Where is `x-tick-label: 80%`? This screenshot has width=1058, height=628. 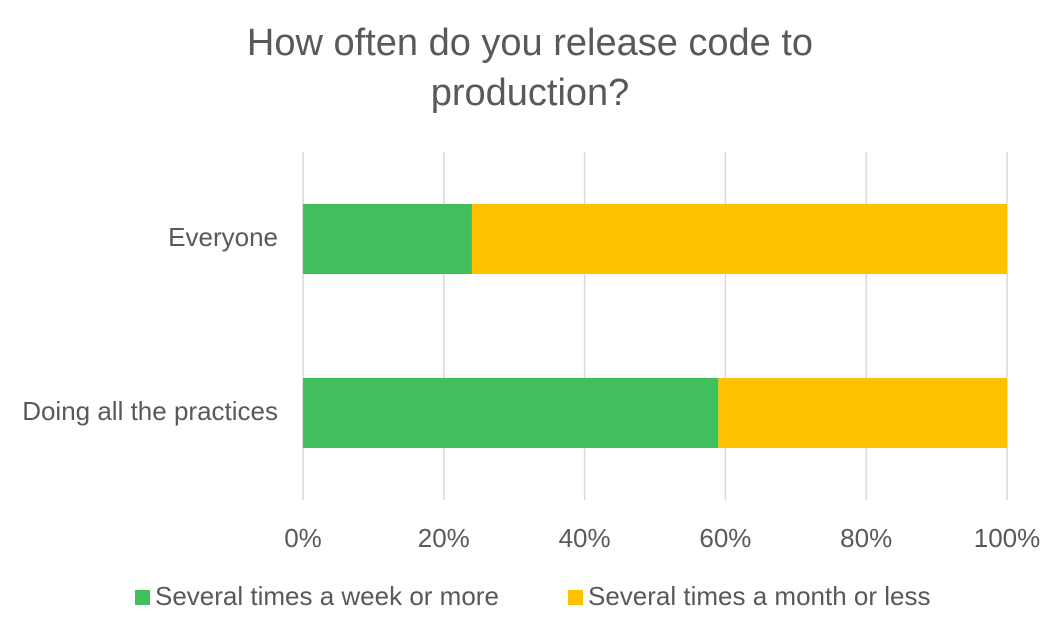
x-tick-label: 80% is located at coordinates (866, 538).